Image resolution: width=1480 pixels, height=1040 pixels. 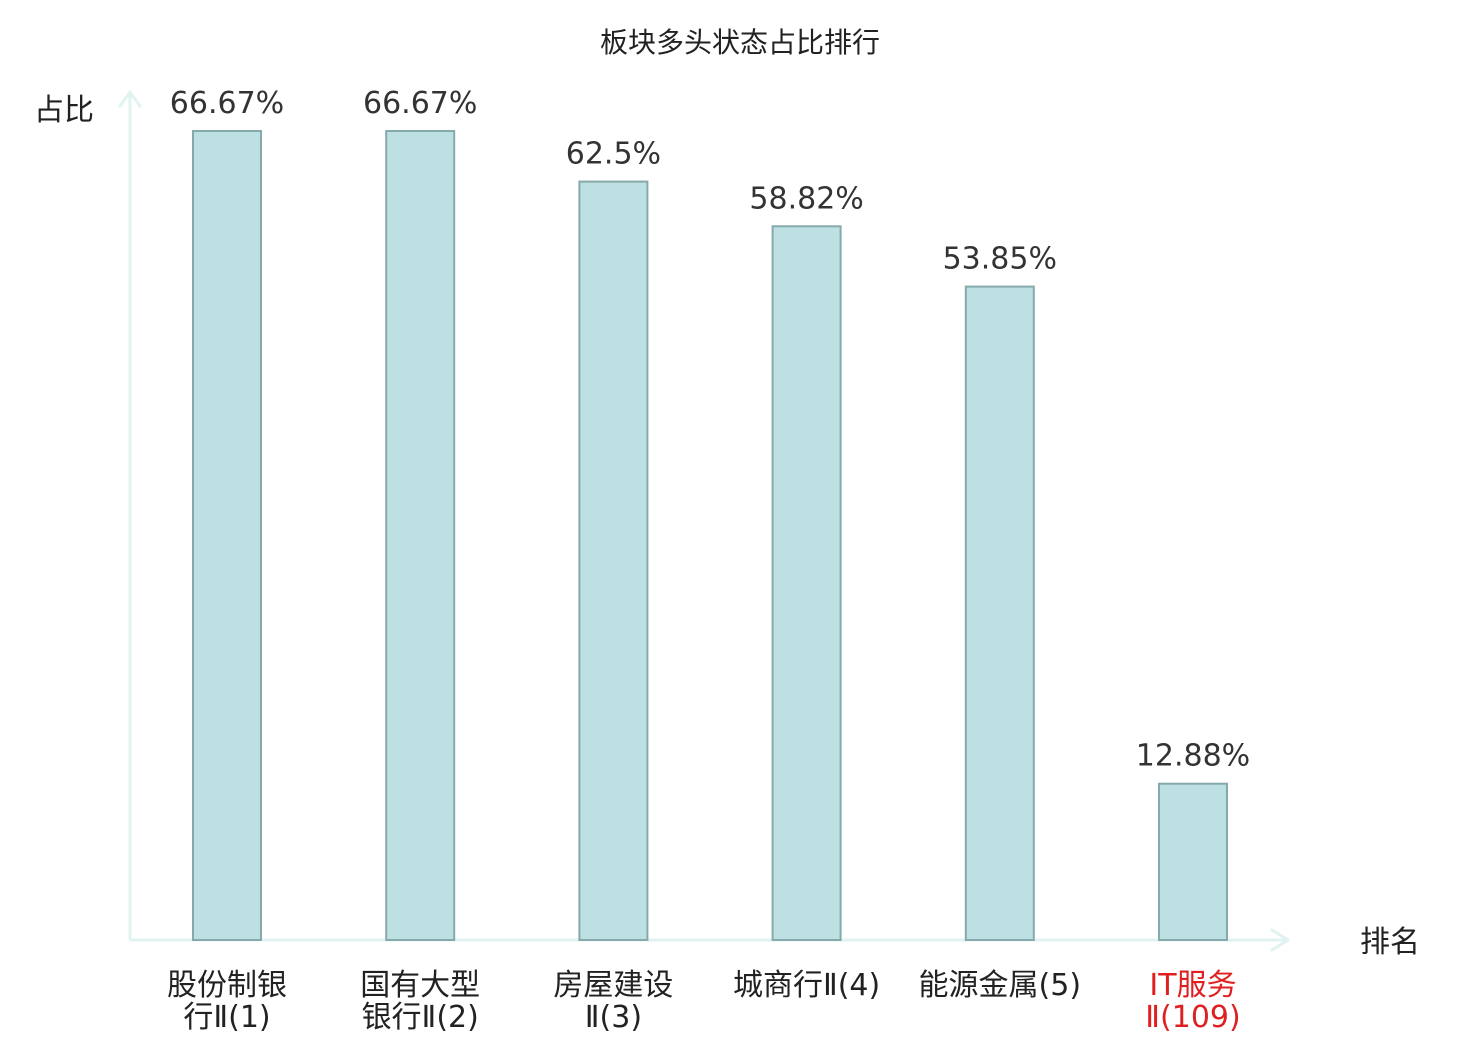 What do you see at coordinates (226, 1017) in the screenshot?
I see `category-label-1-line-2: 行Ⅱ(1)` at bounding box center [226, 1017].